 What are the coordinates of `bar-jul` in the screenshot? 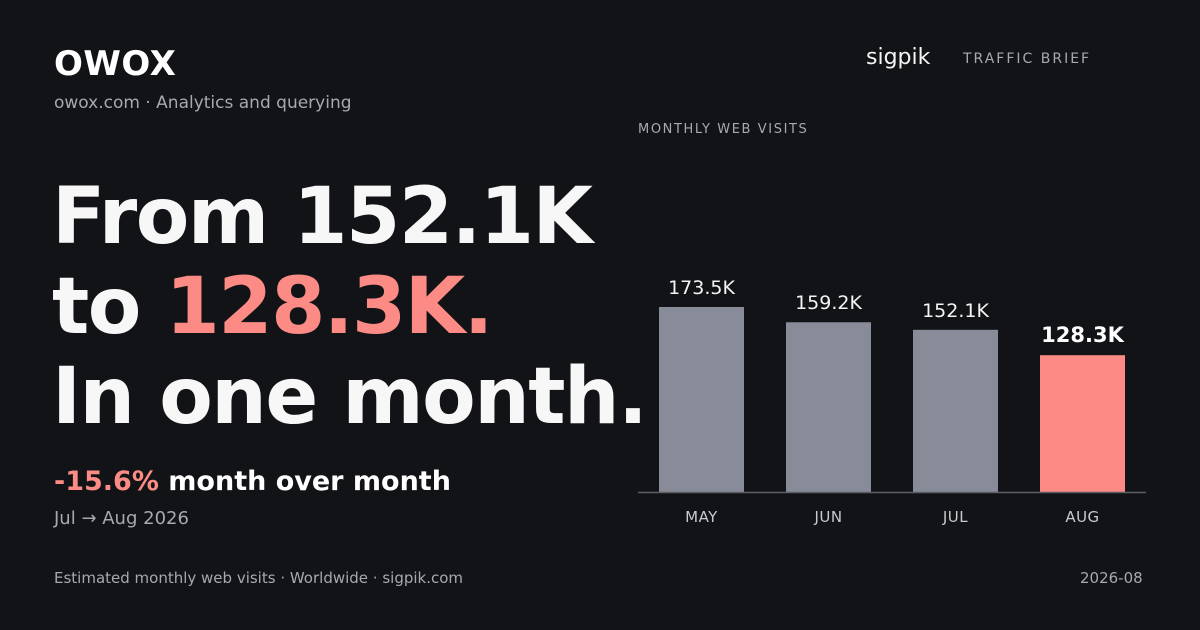 It's located at (955, 410).